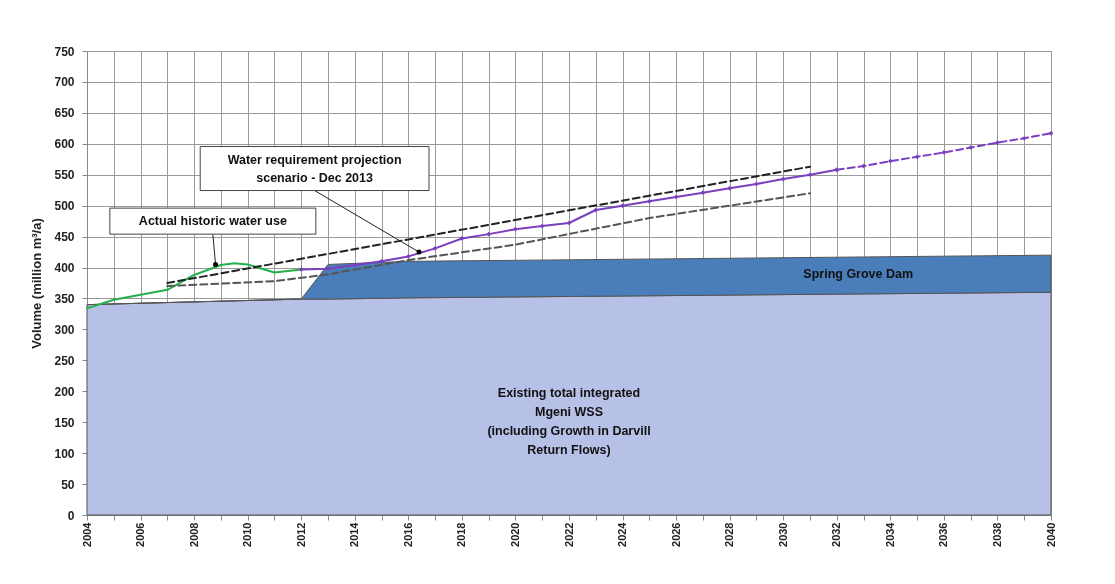  Describe the element at coordinates (943, 534) in the screenshot. I see `x-tick-label: 2036` at that location.